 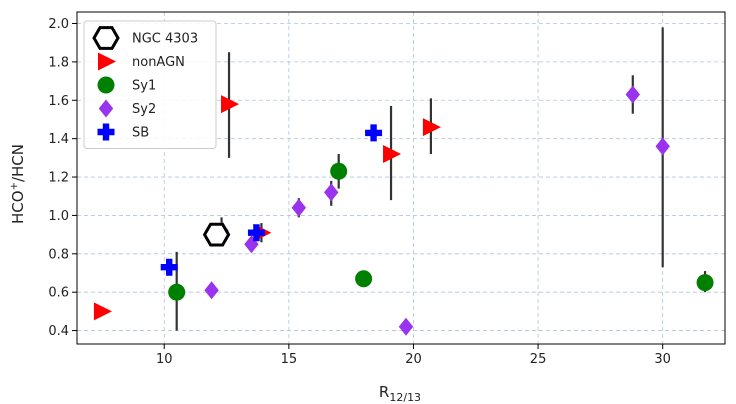 What do you see at coordinates (216, 234) in the screenshot?
I see `ngc-4303-point` at bounding box center [216, 234].